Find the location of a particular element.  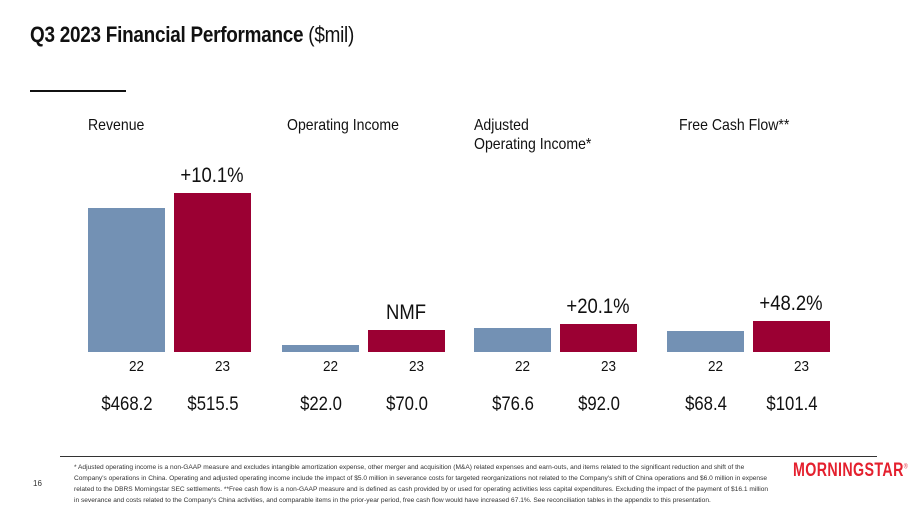

series-header-line: Operating Income is located at coordinates (343, 125).